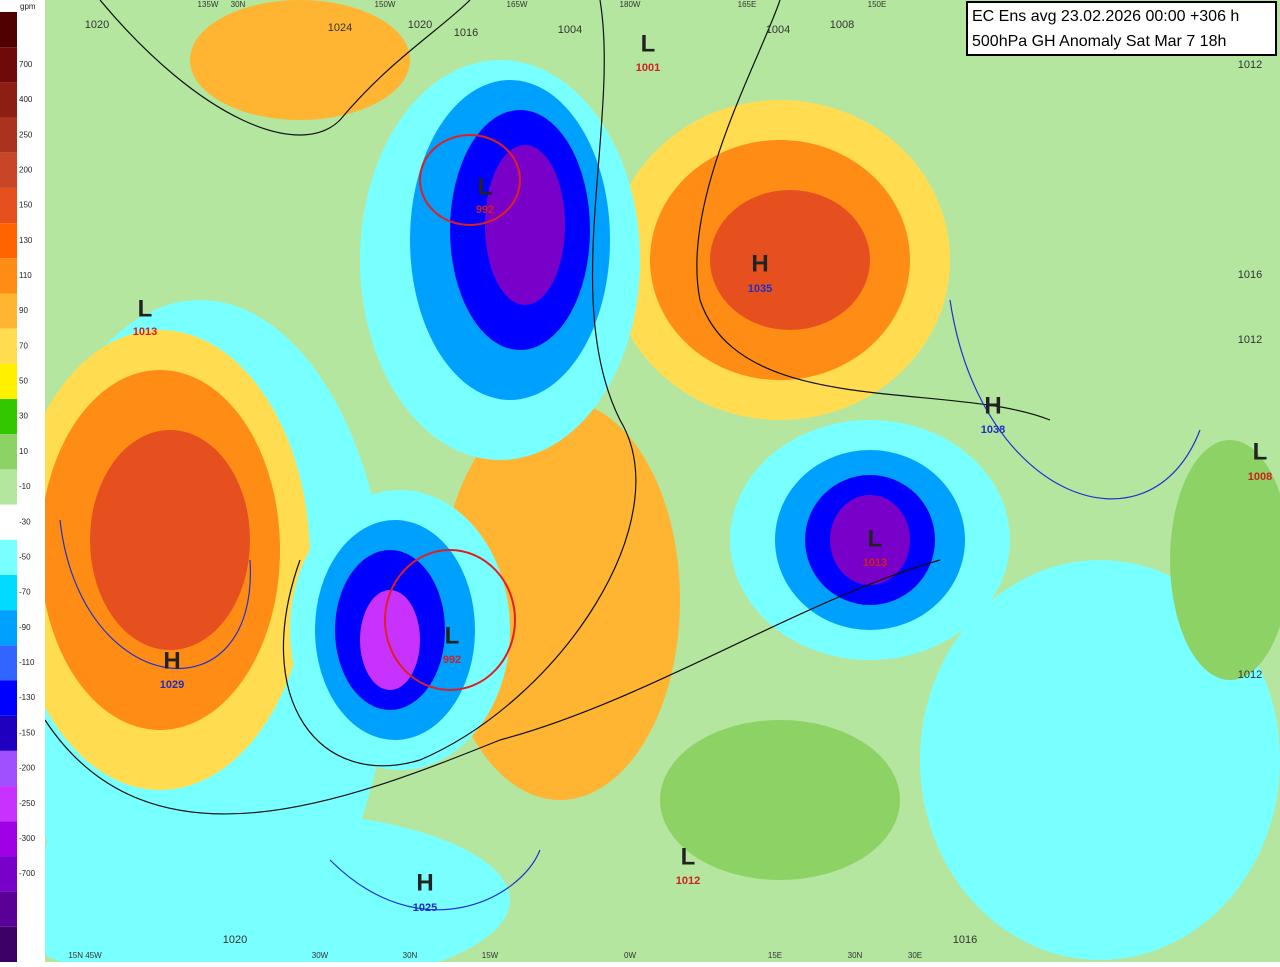  Describe the element at coordinates (490, 955) in the screenshot. I see `lon-label: 15W` at that location.